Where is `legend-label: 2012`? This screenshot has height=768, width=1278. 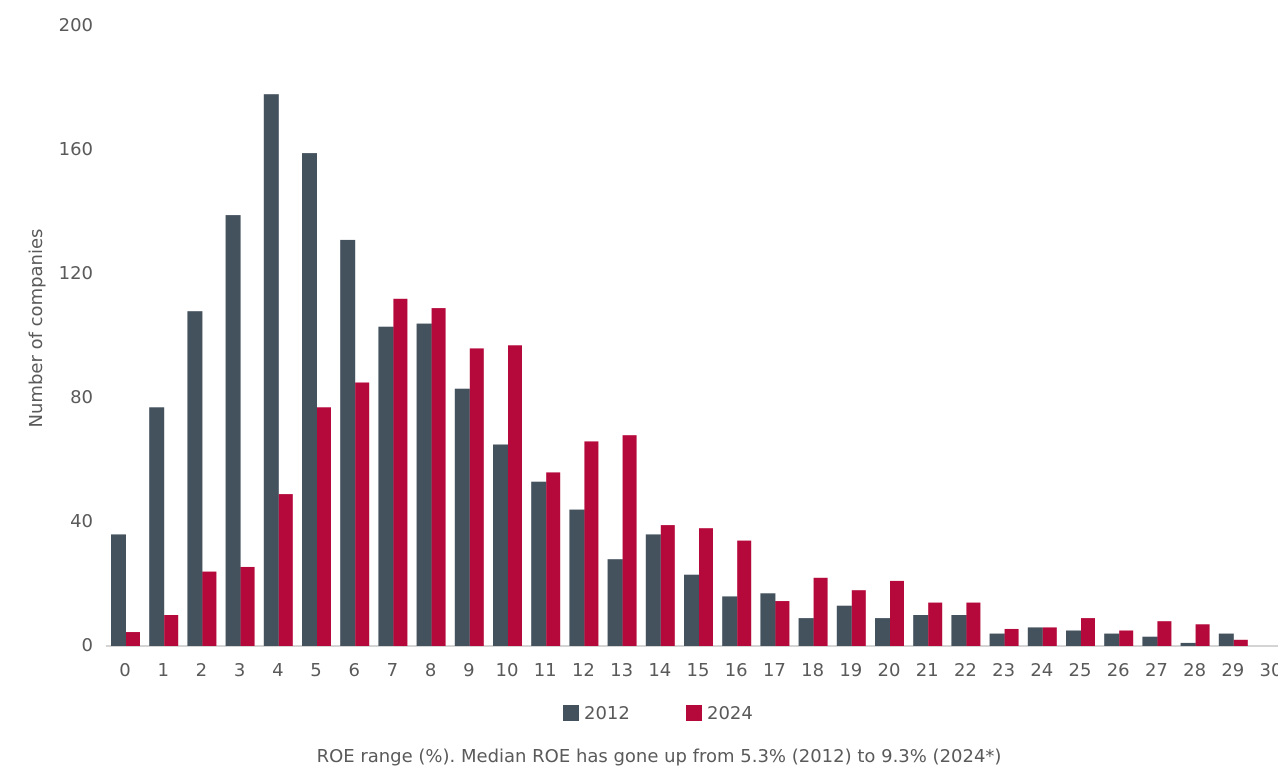
legend-label: 2012 is located at coordinates (607, 713).